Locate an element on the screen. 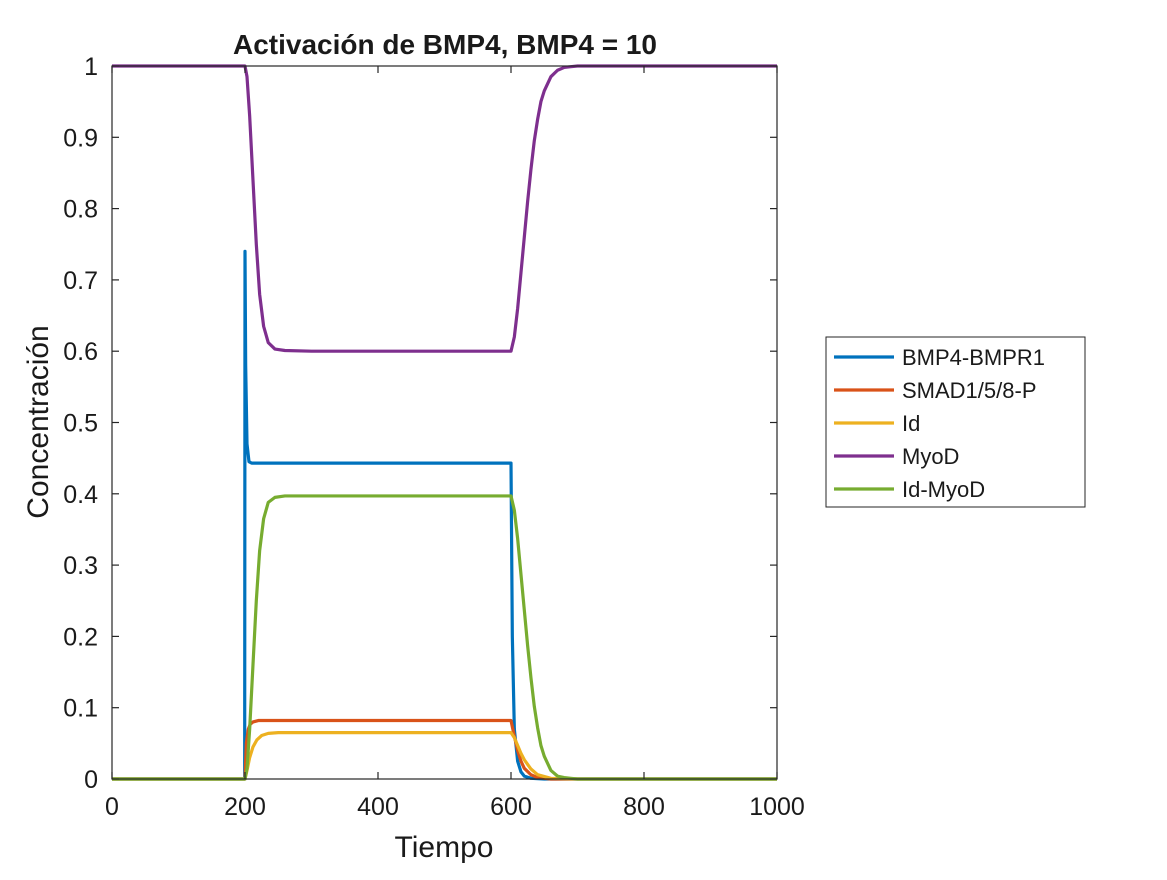  y-axis-label: Concentración is located at coordinates (38, 421).